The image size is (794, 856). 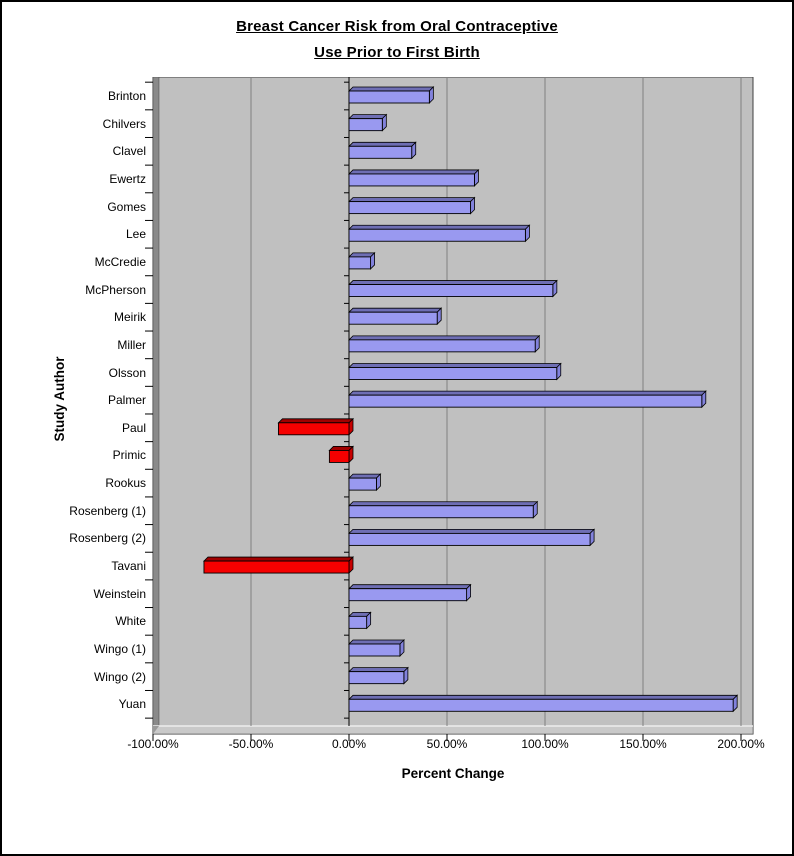 What do you see at coordinates (374, 650) in the screenshot?
I see `bar-wingo-1-` at bounding box center [374, 650].